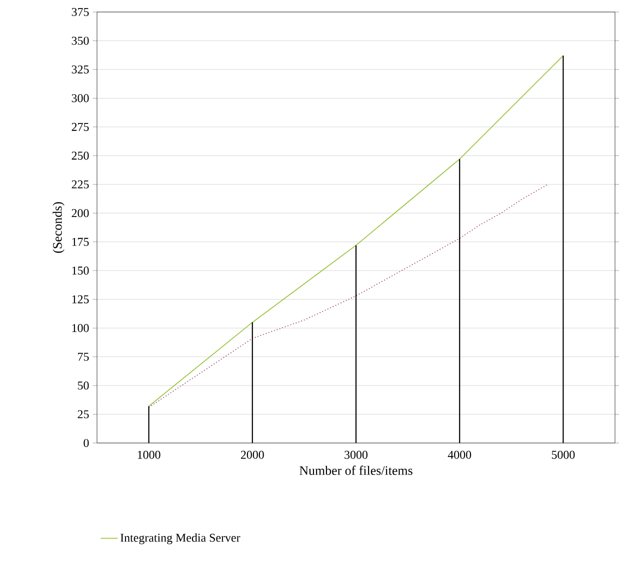 Image resolution: width=619 pixels, height=581 pixels. Describe the element at coordinates (180, 538) in the screenshot. I see `legend-label: Integrating Media Server` at that location.